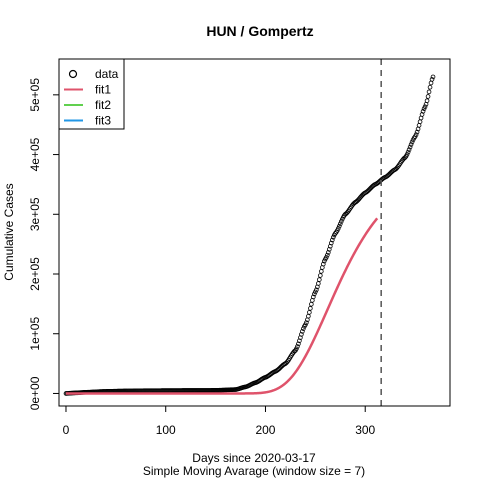  I want to click on y-axis-label: Cumulative Cases, so click(9, 231).